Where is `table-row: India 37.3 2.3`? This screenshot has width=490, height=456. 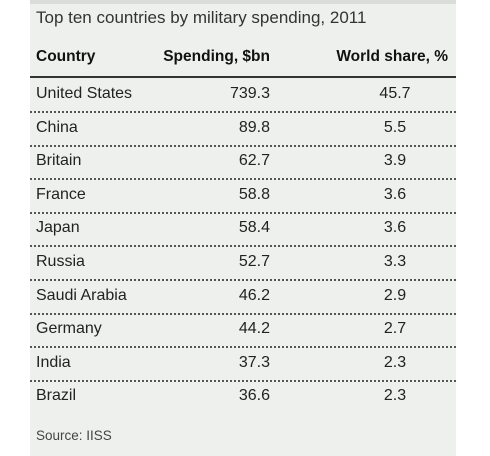 table-row: India 37.3 2.3 is located at coordinates (243, 364).